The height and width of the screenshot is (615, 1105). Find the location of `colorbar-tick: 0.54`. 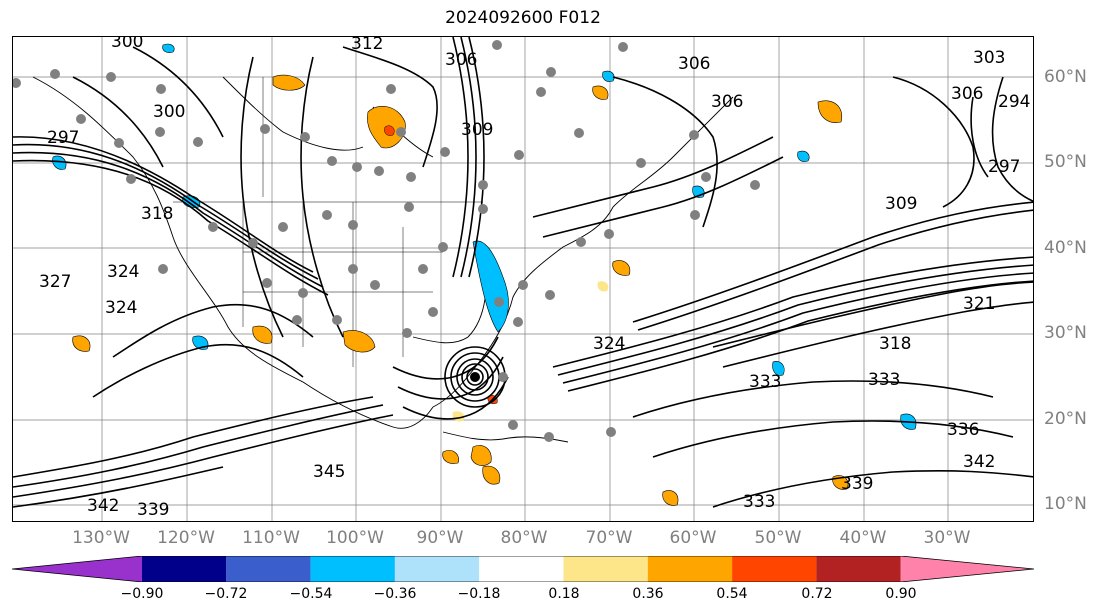

colorbar-tick: 0.54 is located at coordinates (732, 594).